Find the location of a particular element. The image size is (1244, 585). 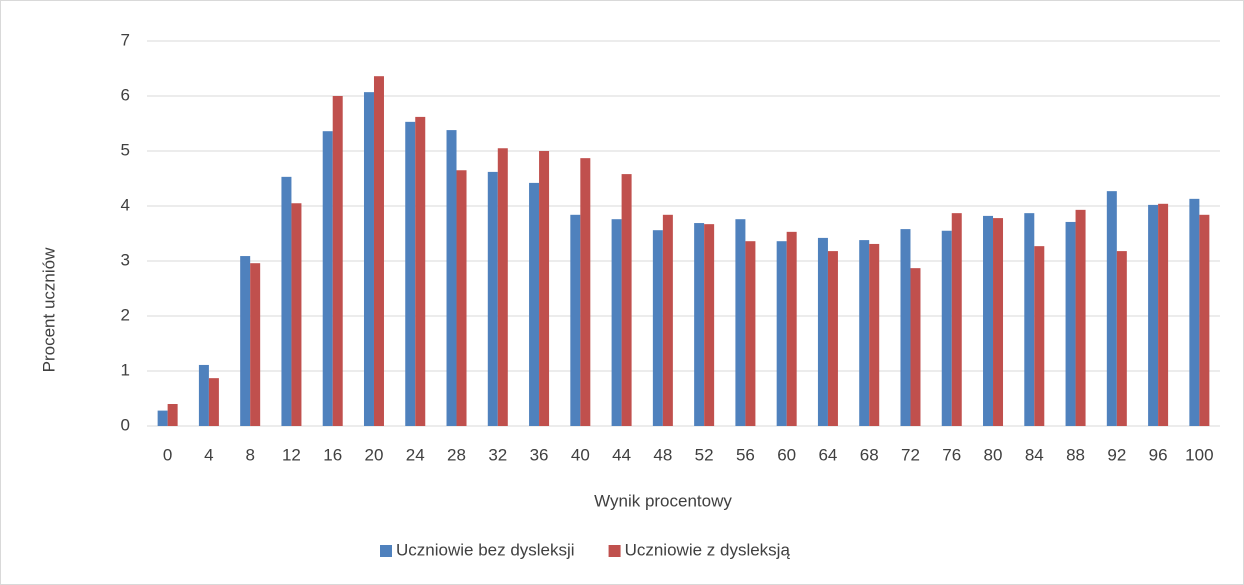

x-tick-label: 36 is located at coordinates (539, 454).